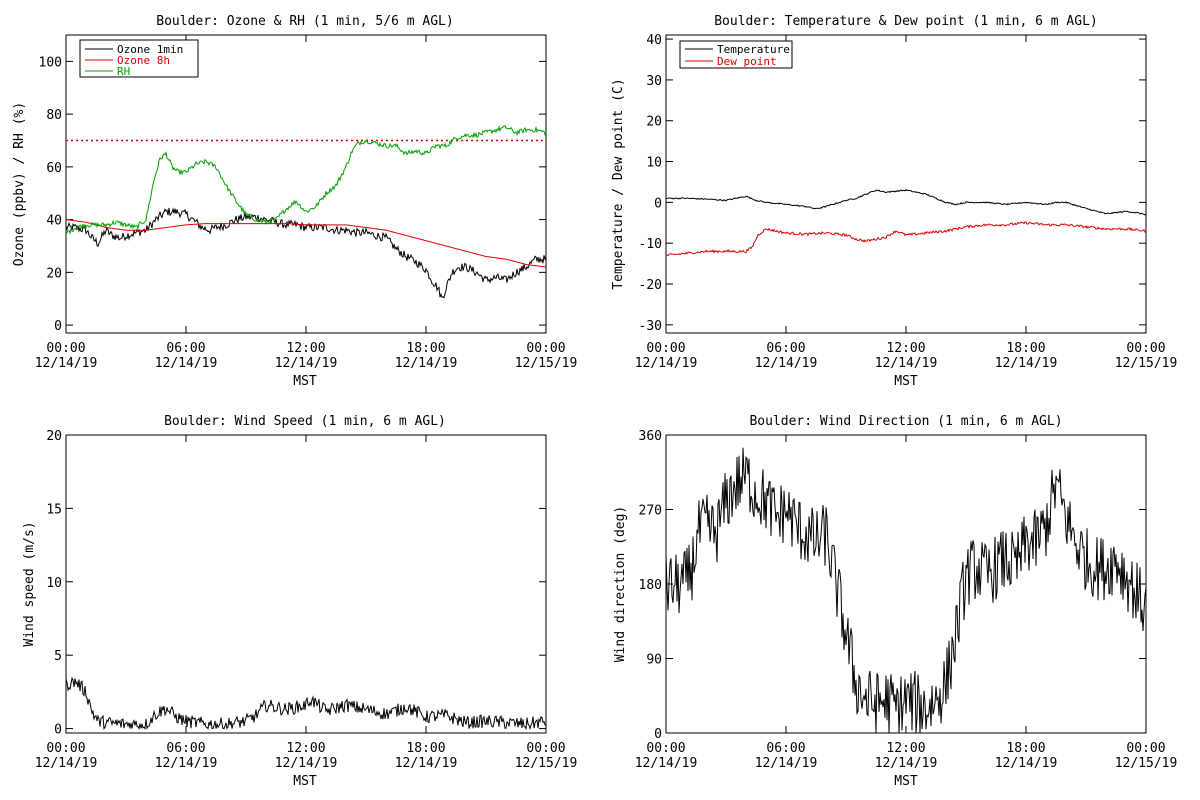 This screenshot has height=800, width=1200. I want to click on y-tick-label: -20, so click(650, 285).